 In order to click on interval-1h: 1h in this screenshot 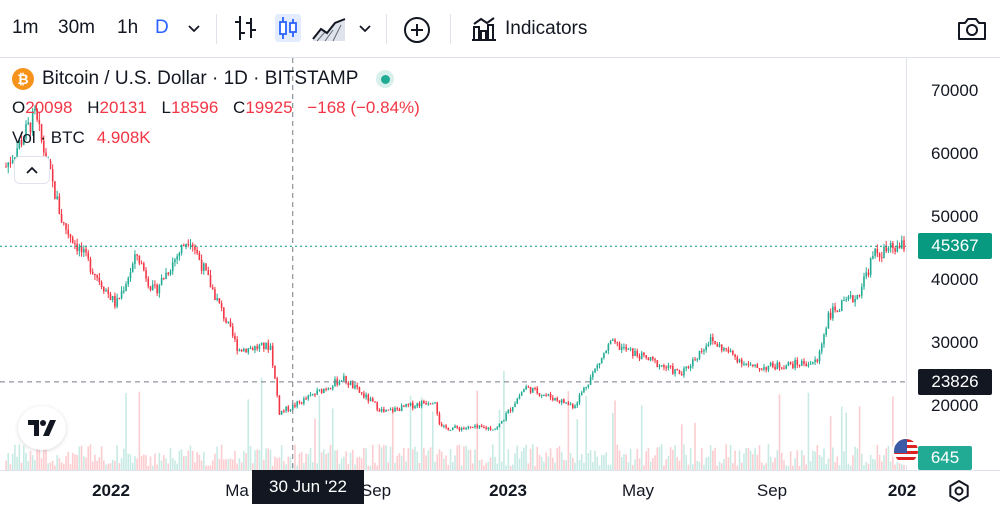, I will do `click(128, 27)`.